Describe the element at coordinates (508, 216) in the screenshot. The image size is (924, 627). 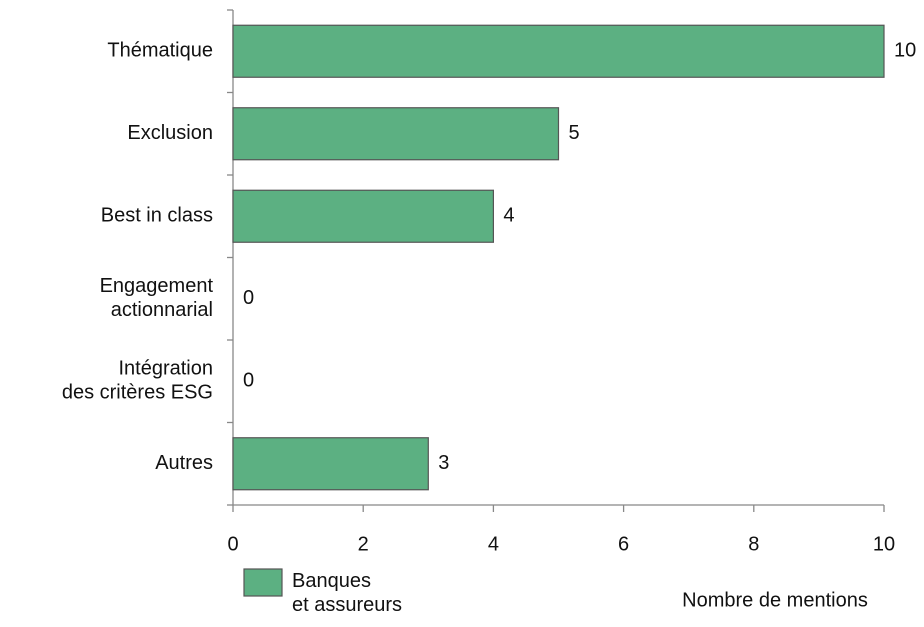
I see `data-label: 4` at that location.